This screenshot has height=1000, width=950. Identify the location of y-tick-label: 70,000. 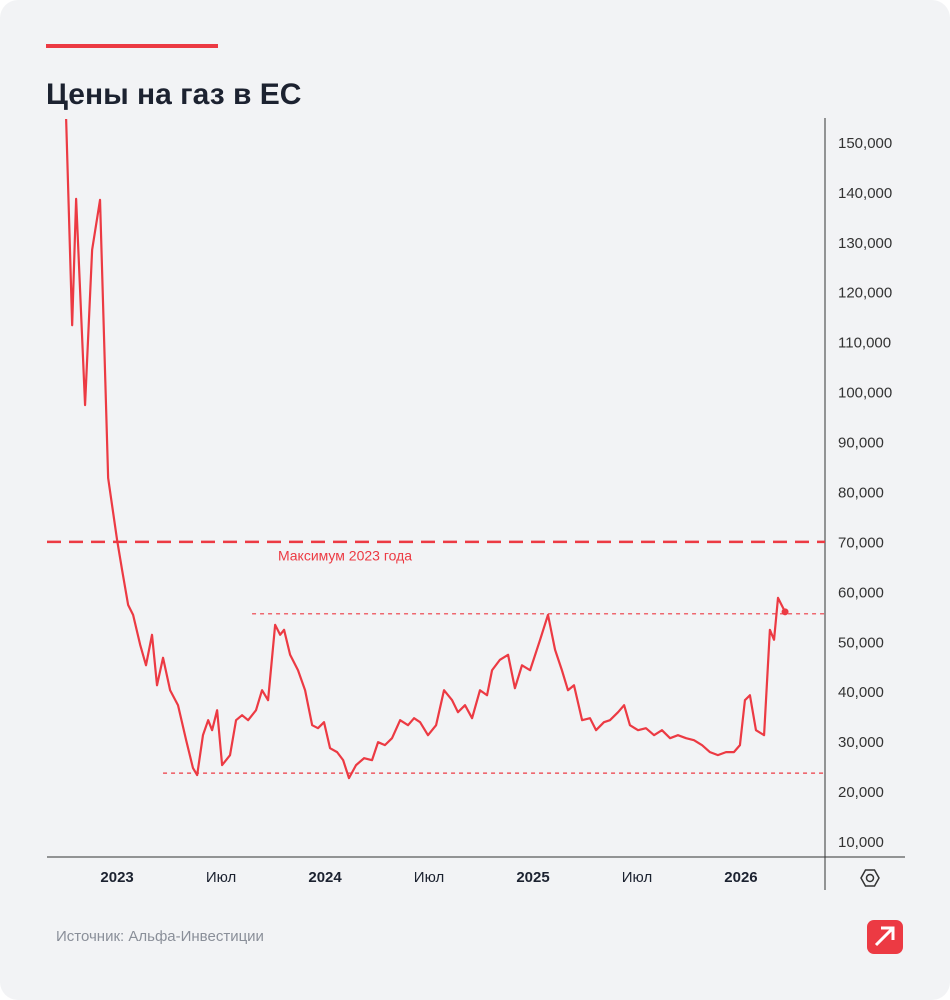
(861, 542).